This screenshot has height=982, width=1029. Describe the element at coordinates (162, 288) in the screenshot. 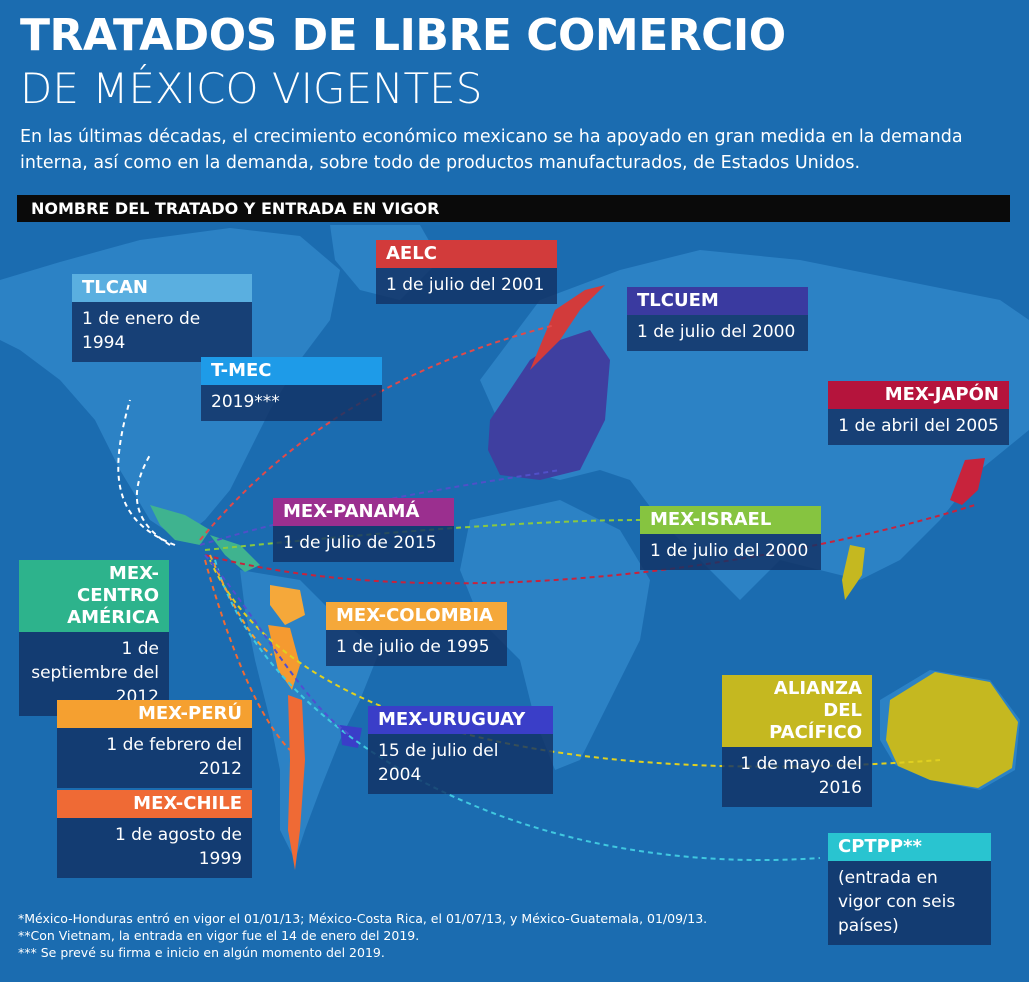

I see `treaty-name: TLCAN` at that location.